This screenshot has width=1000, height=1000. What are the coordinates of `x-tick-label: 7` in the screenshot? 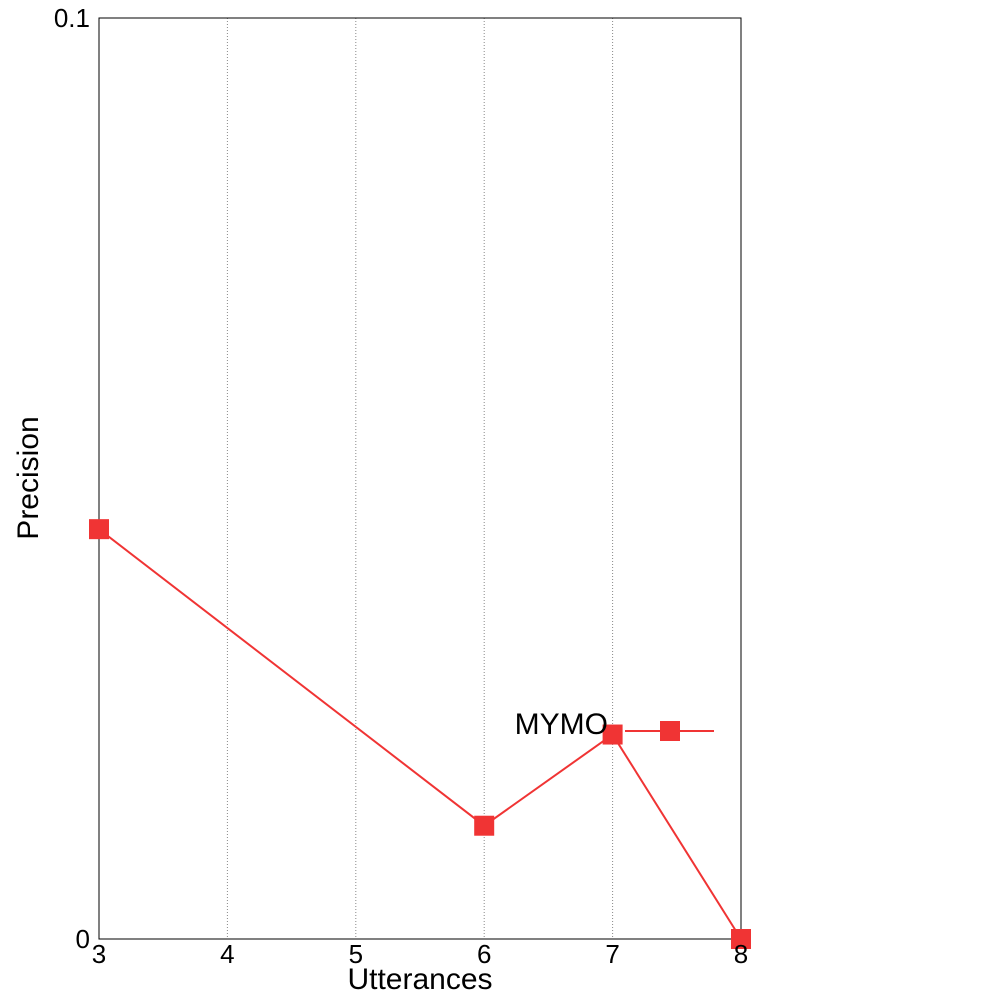 It's located at (612, 954).